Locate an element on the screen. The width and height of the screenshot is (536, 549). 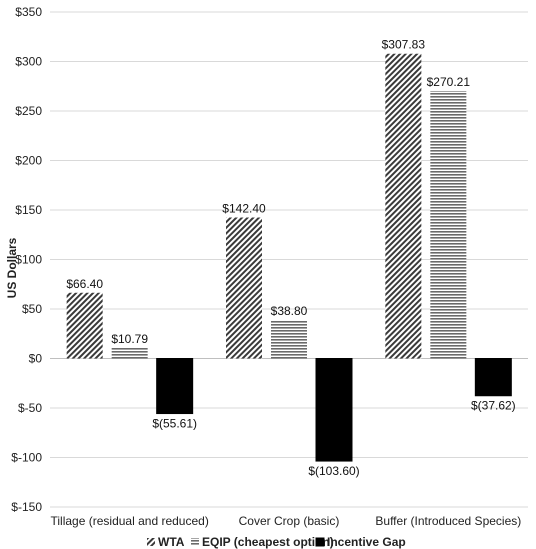
y-tick-label: $-50 is located at coordinates (30, 408).